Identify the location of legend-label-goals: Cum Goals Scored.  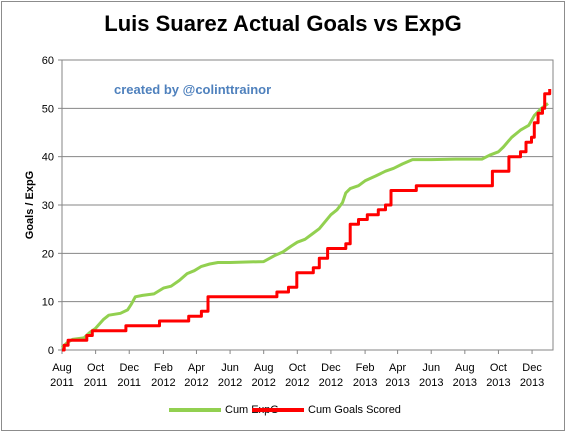
(354, 410).